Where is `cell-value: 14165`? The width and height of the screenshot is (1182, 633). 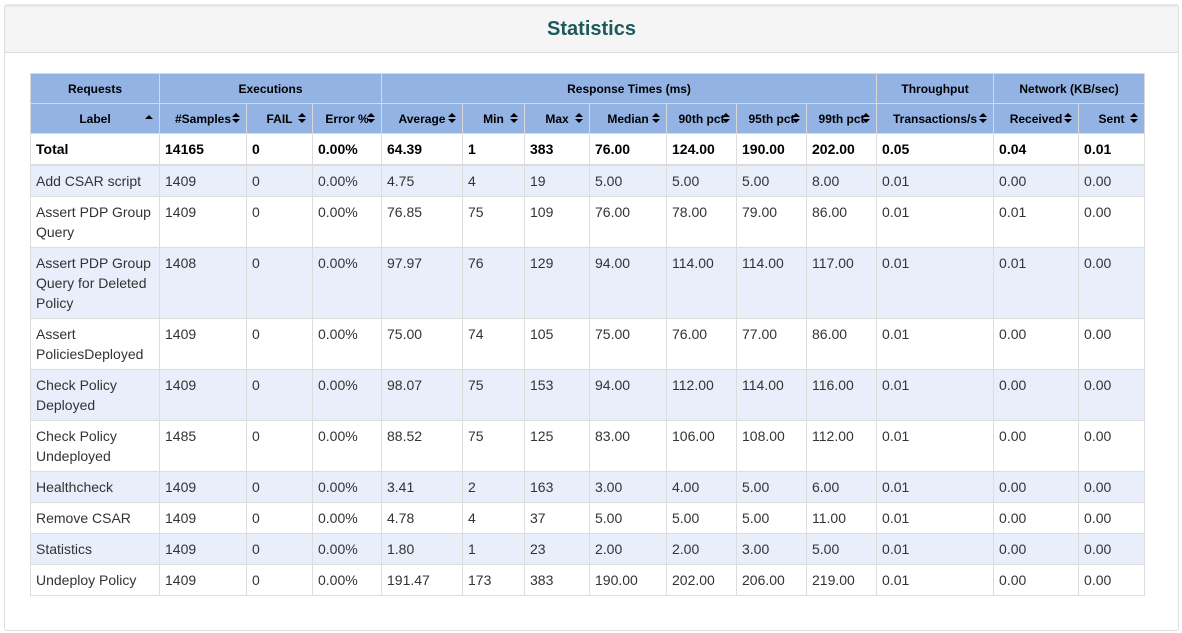 cell-value: 14165 is located at coordinates (184, 149).